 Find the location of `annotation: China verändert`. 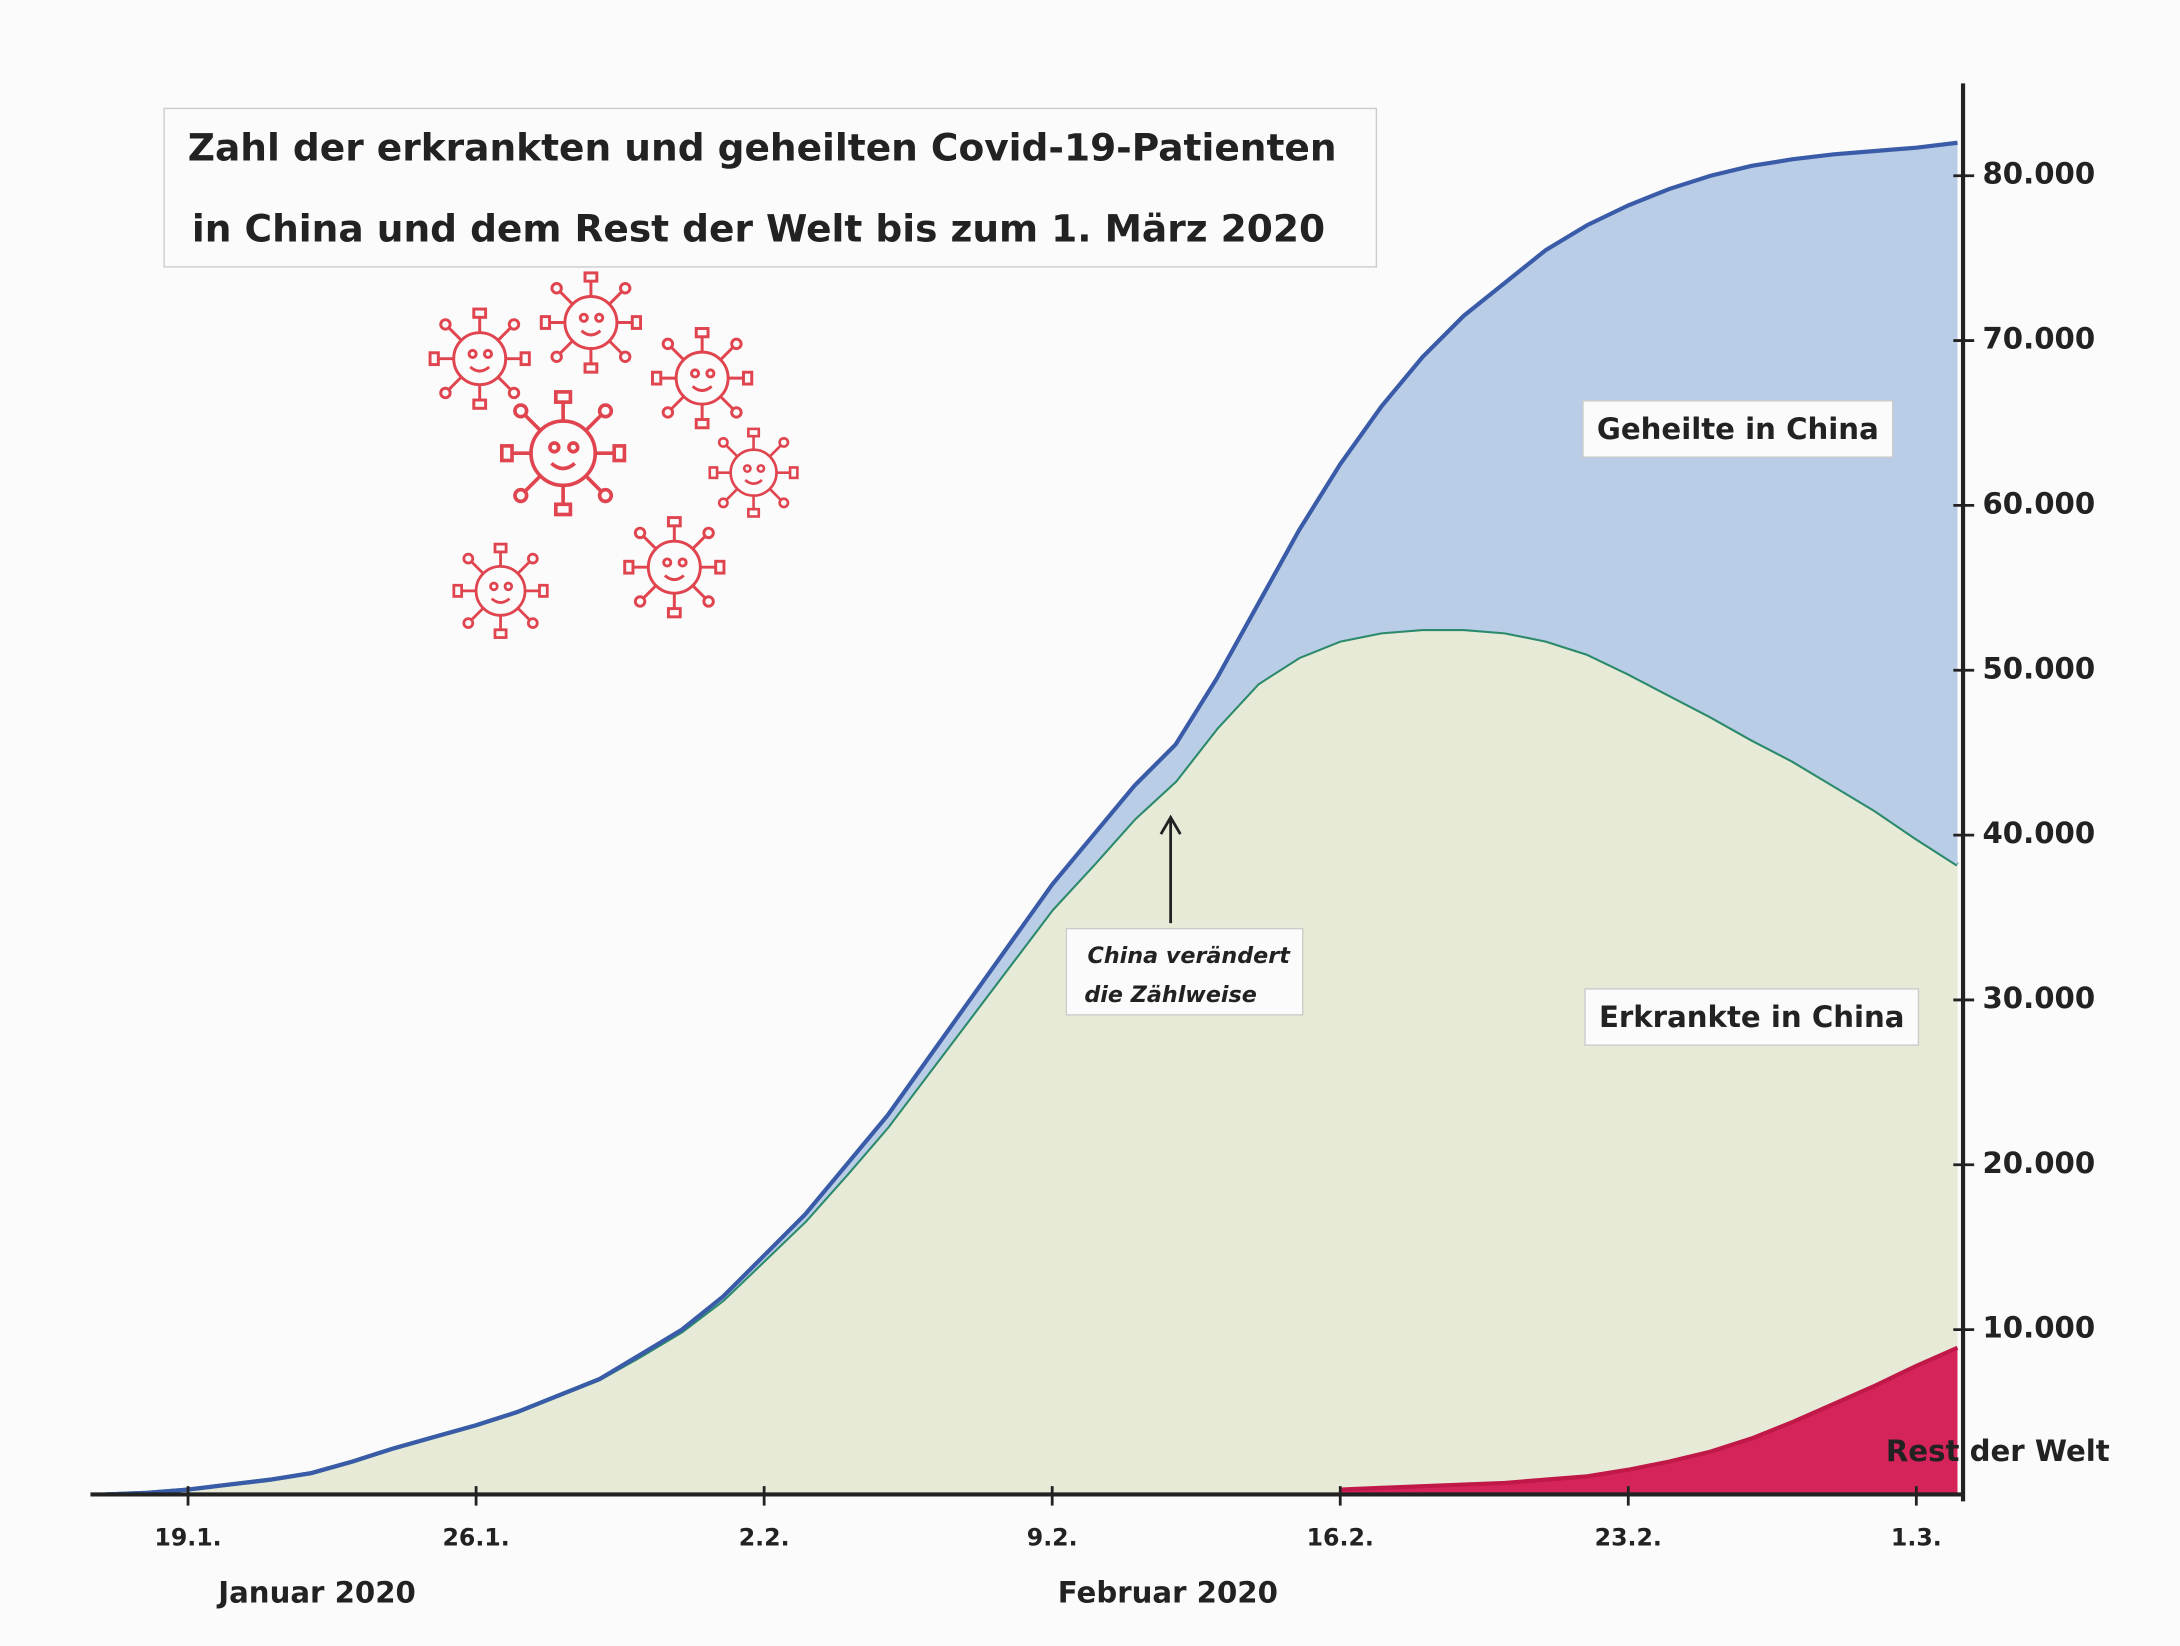

annotation: China verändert is located at coordinates (1190, 956).